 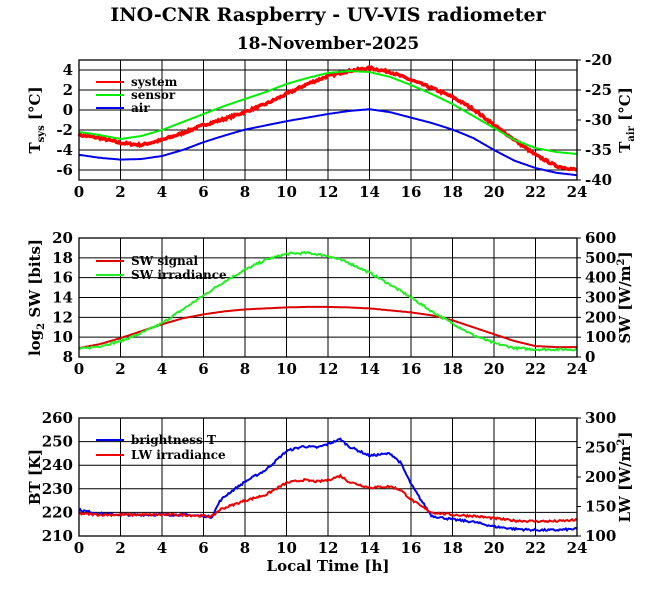 What do you see at coordinates (62, 278) in the screenshot?
I see `y-left-tick-label: 16` at bounding box center [62, 278].